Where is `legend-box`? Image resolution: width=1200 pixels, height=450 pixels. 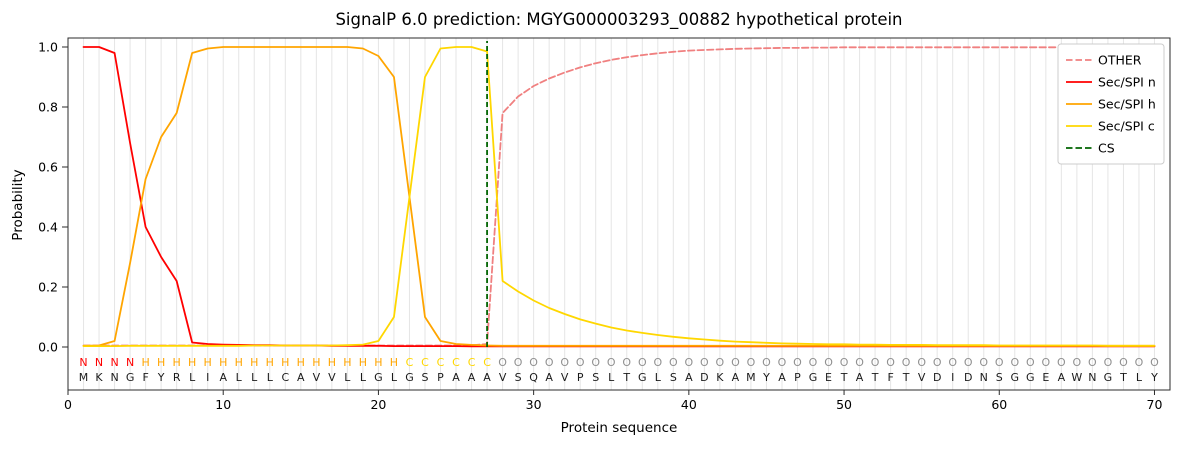
legend-box is located at coordinates (1111, 104).